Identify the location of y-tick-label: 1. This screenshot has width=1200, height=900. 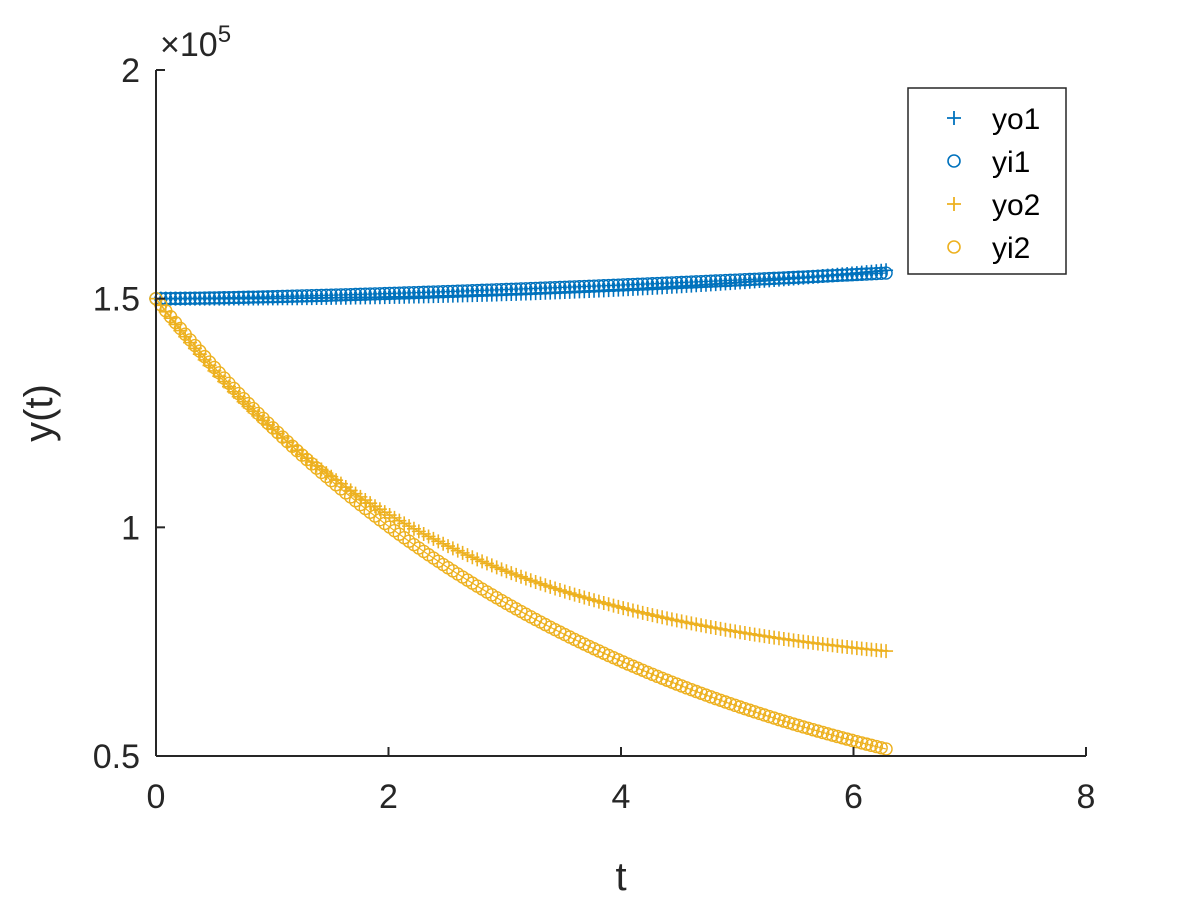
(130, 528).